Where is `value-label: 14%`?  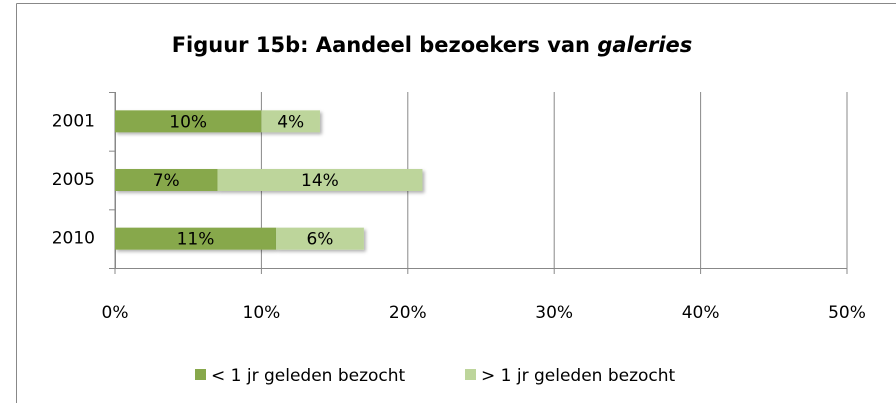
value-label: 14% is located at coordinates (320, 181).